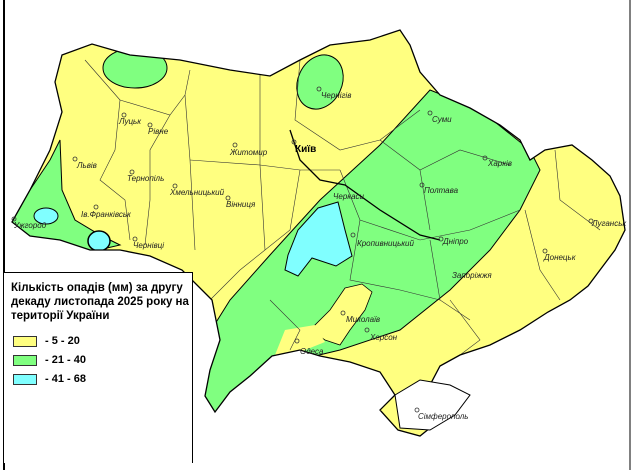 This screenshot has height=470, width=643. What do you see at coordinates (472, 275) in the screenshot?
I see `city-zaporizhzhia: Запоріжжя` at bounding box center [472, 275].